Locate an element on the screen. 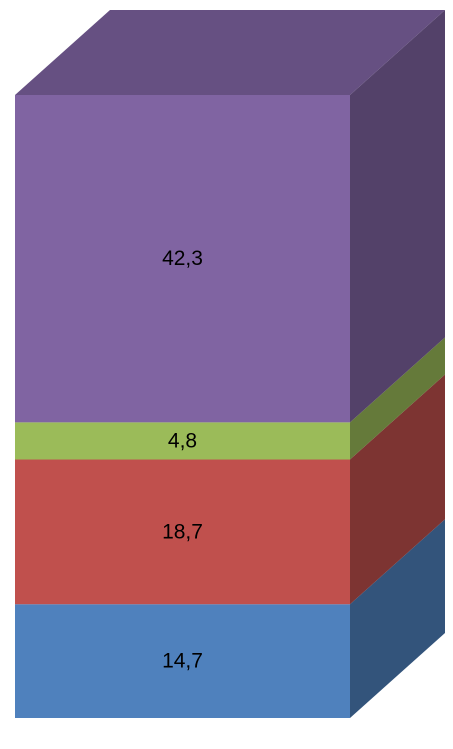 This screenshot has height=749, width=453. data-label: 18,7 is located at coordinates (182, 531).